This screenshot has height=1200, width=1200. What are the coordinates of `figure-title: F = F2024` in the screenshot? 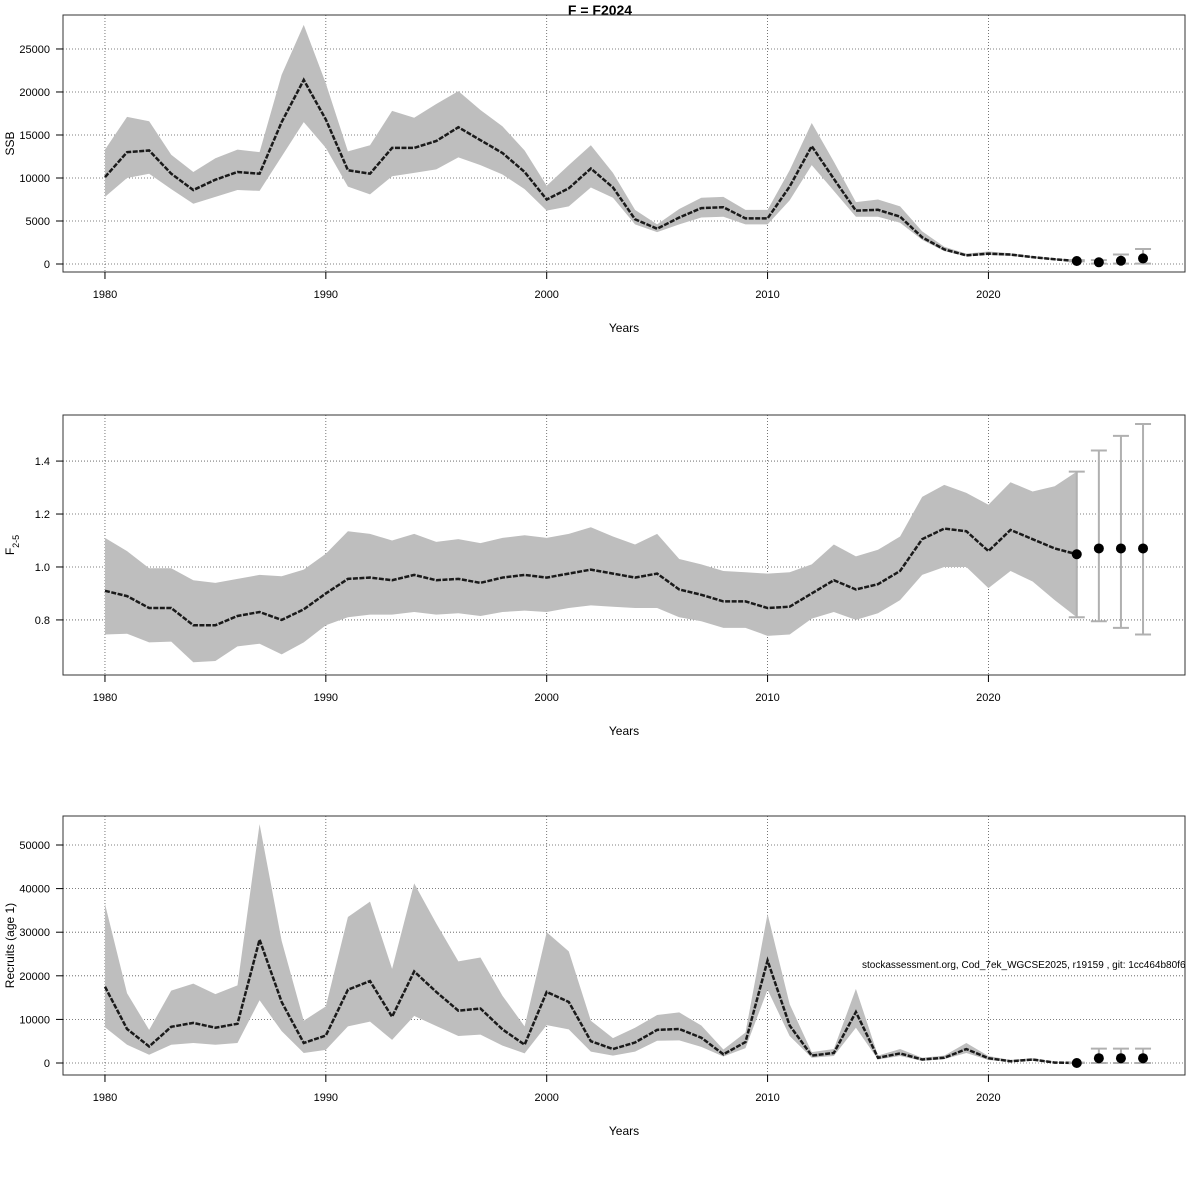 It's located at (600, 10).